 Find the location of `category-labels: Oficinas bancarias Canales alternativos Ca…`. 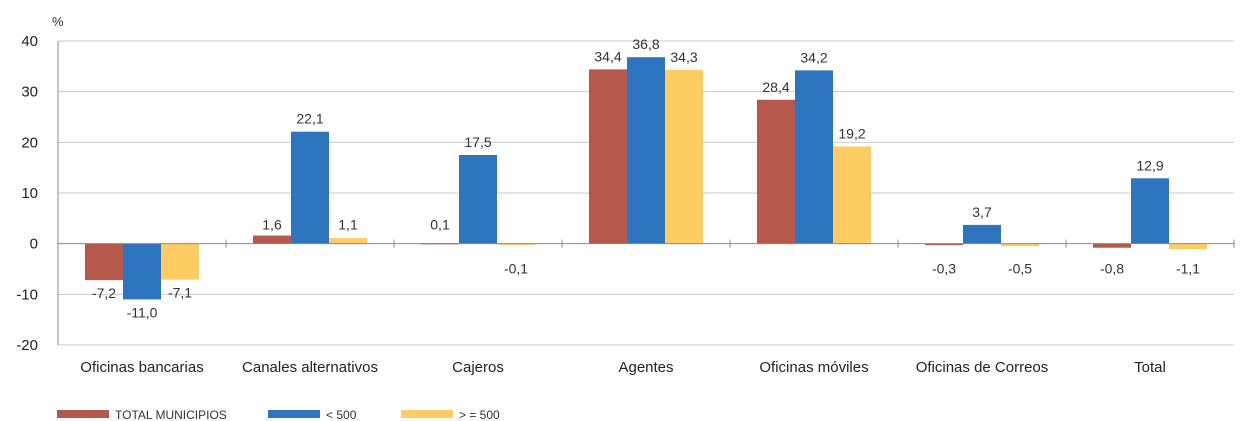

category-labels: Oficinas bancarias Canales alternativos Ca… is located at coordinates (623, 367).